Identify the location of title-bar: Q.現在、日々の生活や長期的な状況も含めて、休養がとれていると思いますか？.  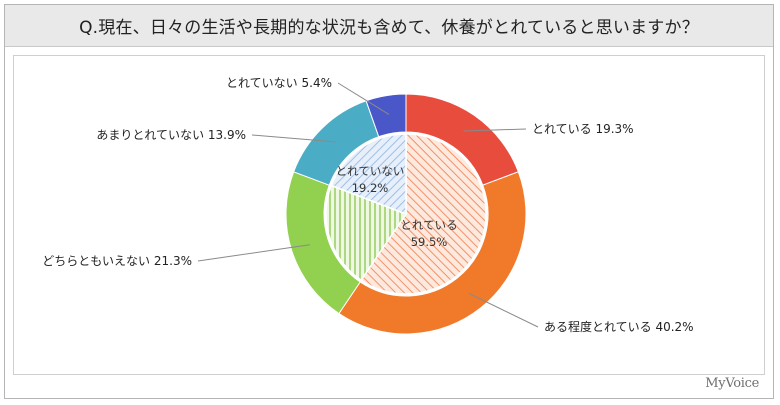
(389, 26).